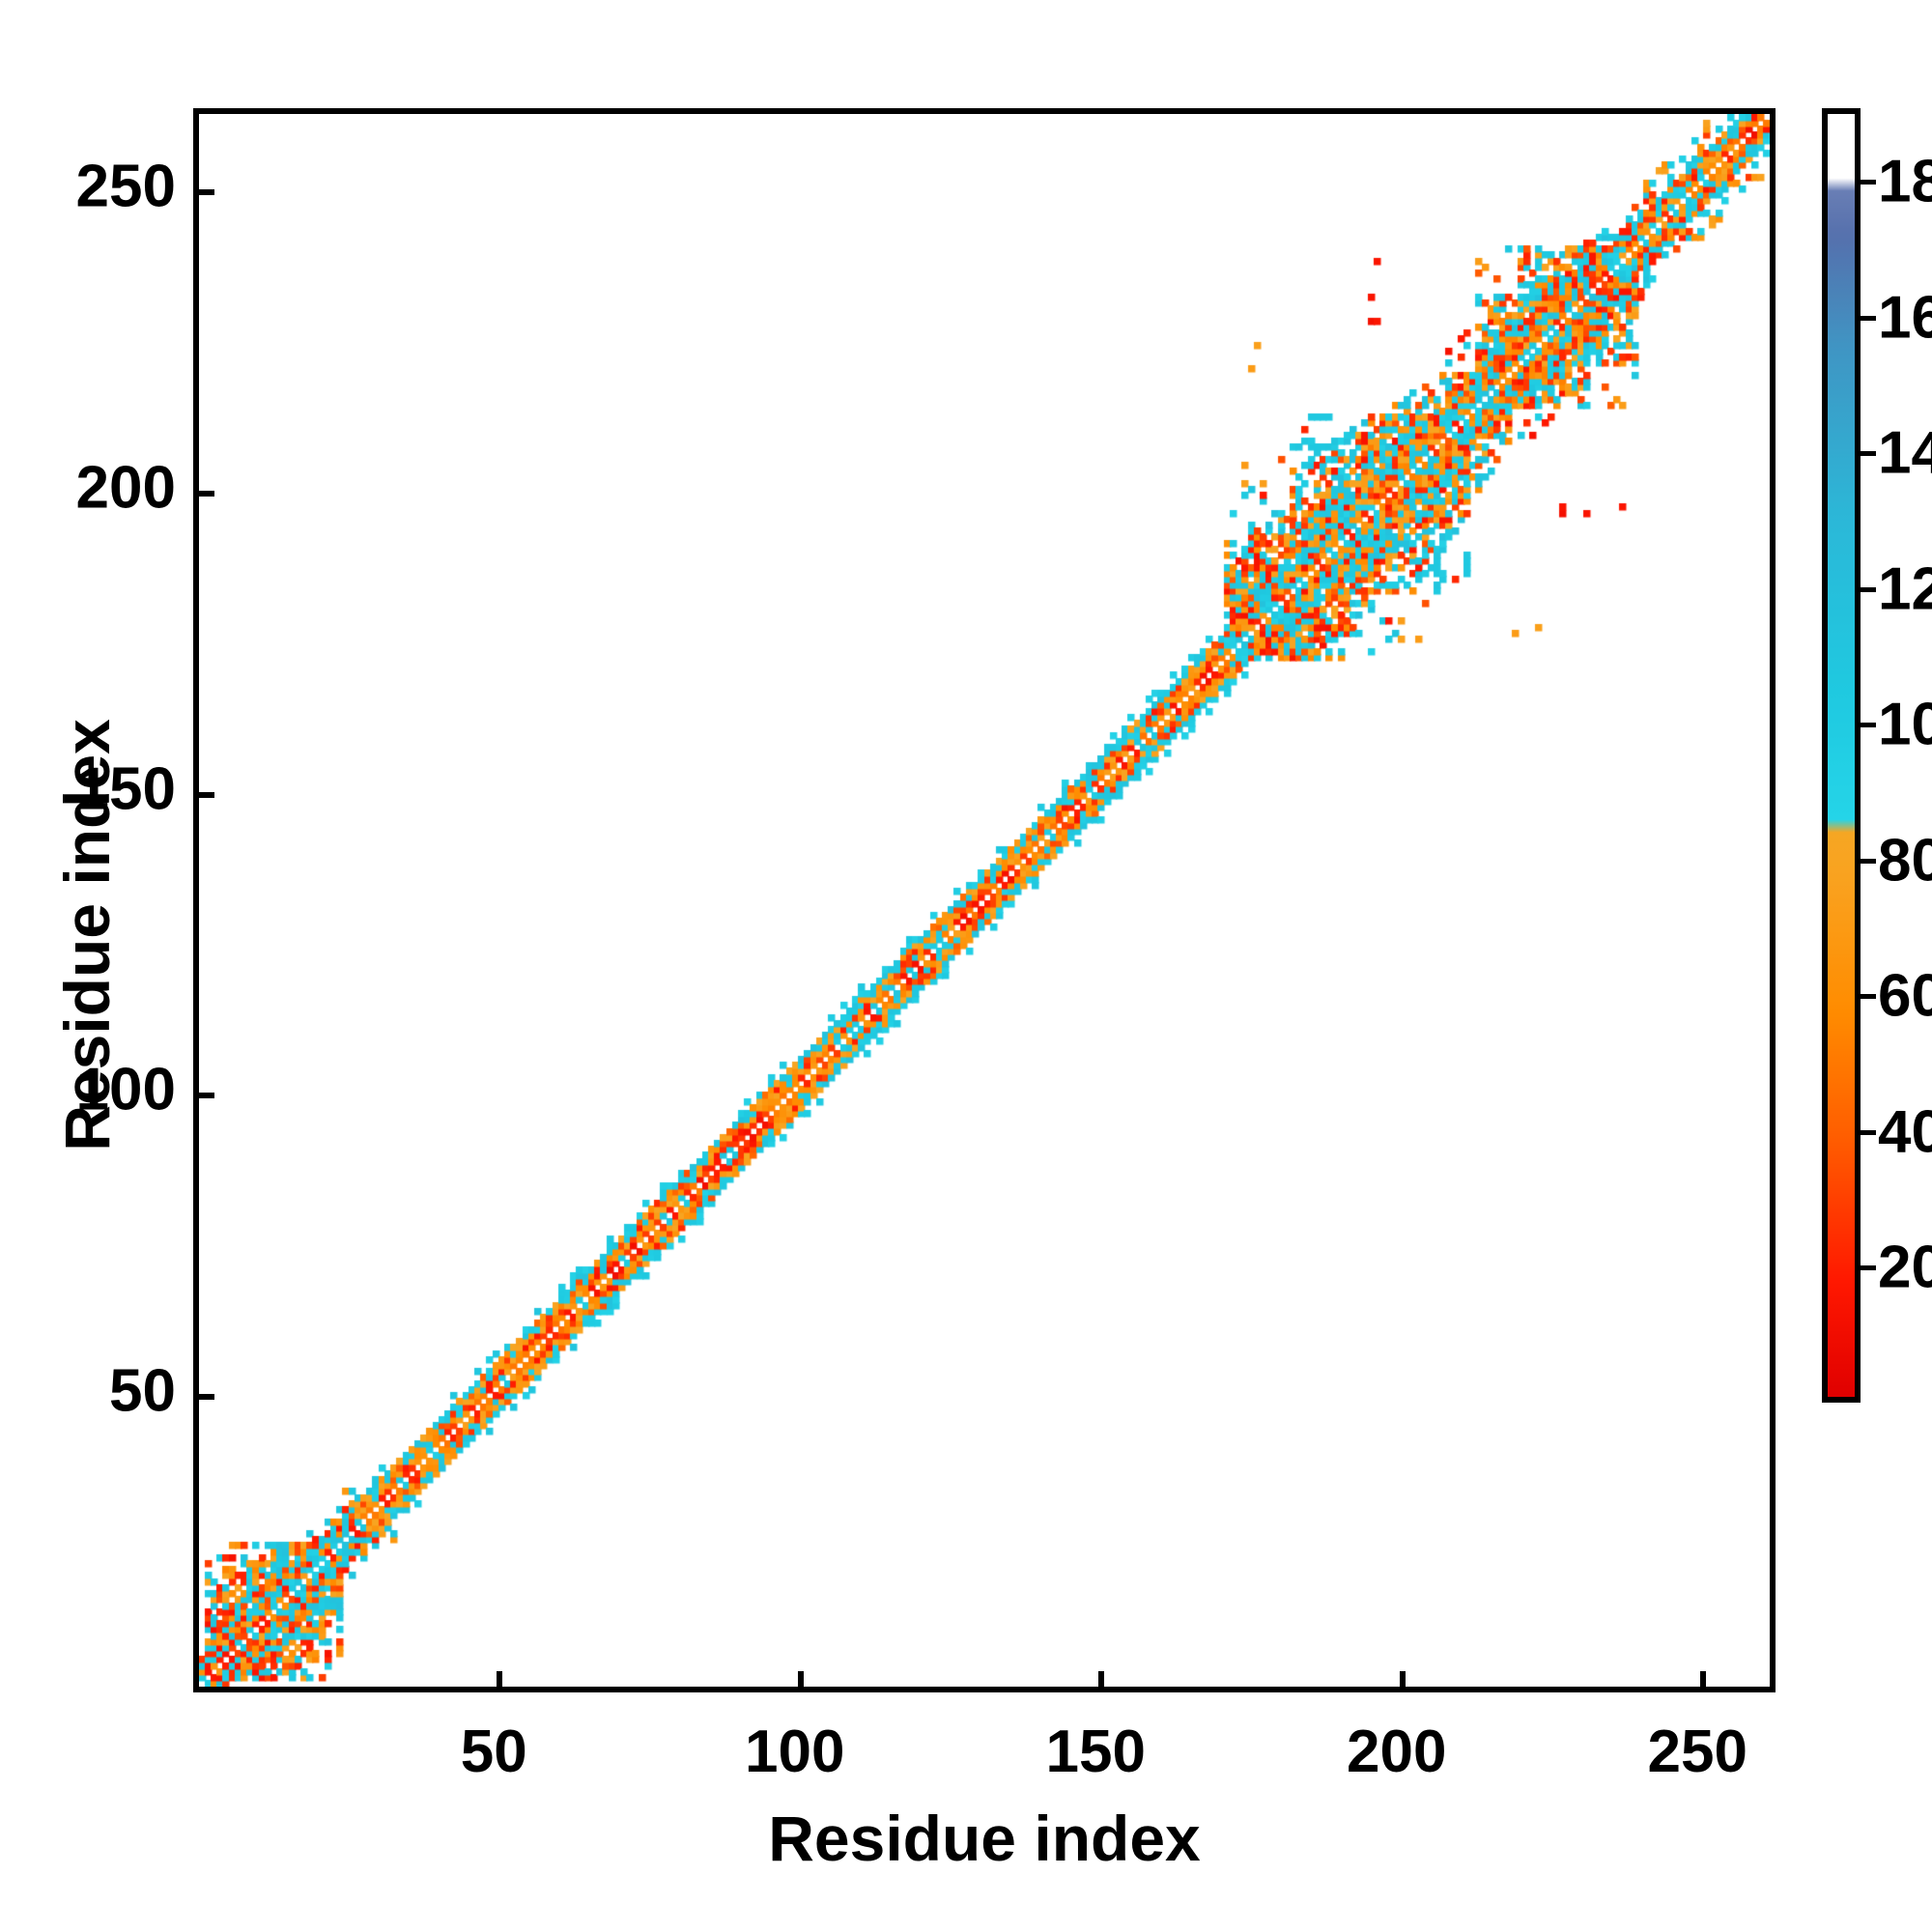 The image size is (1932, 1932). Describe the element at coordinates (1905, 589) in the screenshot. I see `colorbar-tick-label-120: 120` at that location.